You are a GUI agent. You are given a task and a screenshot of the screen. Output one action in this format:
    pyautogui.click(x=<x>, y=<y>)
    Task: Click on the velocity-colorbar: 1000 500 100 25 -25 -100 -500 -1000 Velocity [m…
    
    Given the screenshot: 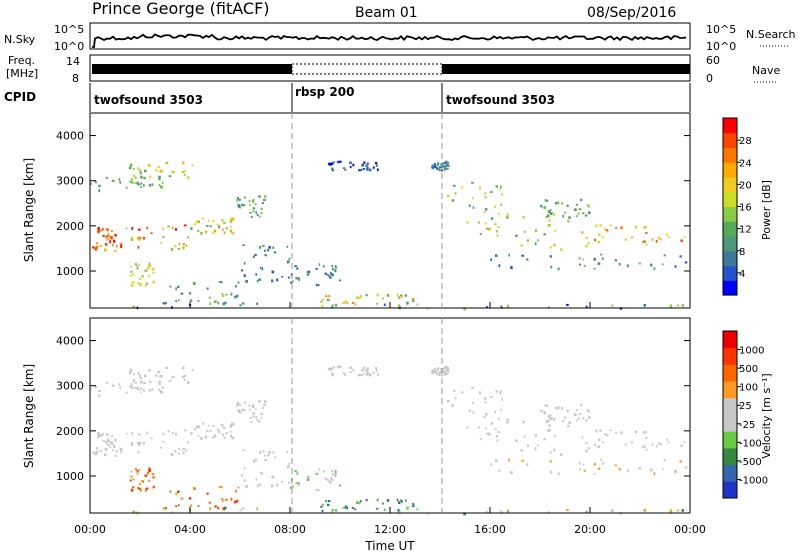 What is the action you would take?
    pyautogui.click(x=747, y=414)
    